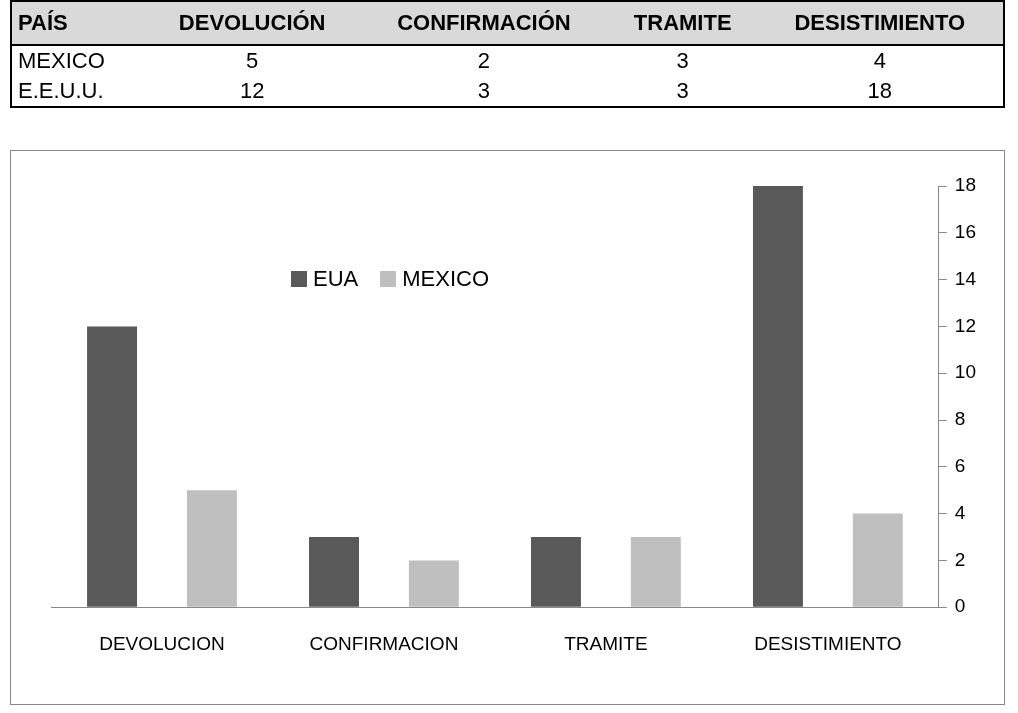  Describe the element at coordinates (965, 185) in the screenshot. I see `y-tick-label: 18` at that location.